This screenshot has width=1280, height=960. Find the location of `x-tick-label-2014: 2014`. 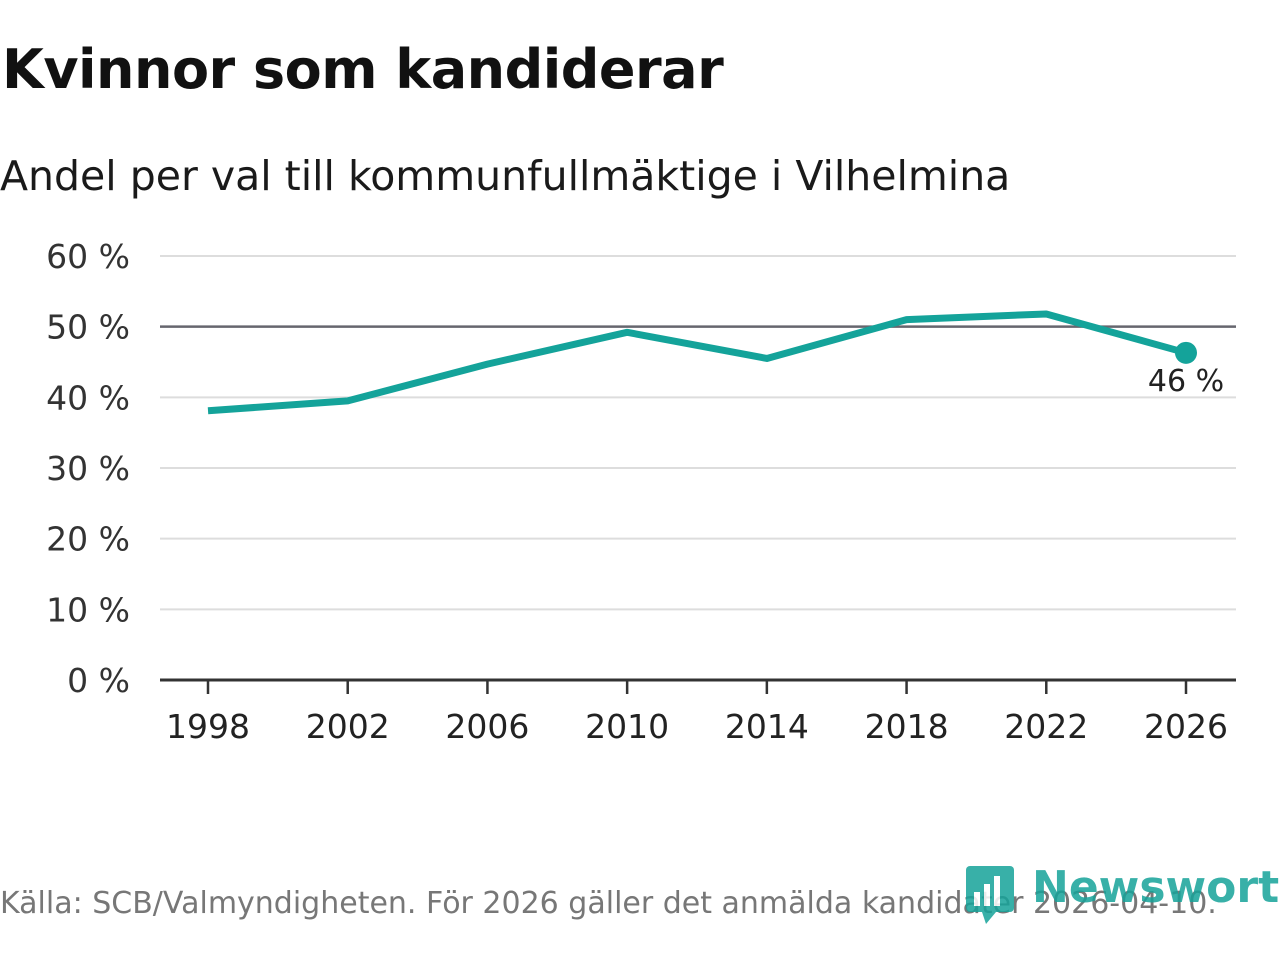

x-tick-label-2014: 2014 is located at coordinates (767, 726).